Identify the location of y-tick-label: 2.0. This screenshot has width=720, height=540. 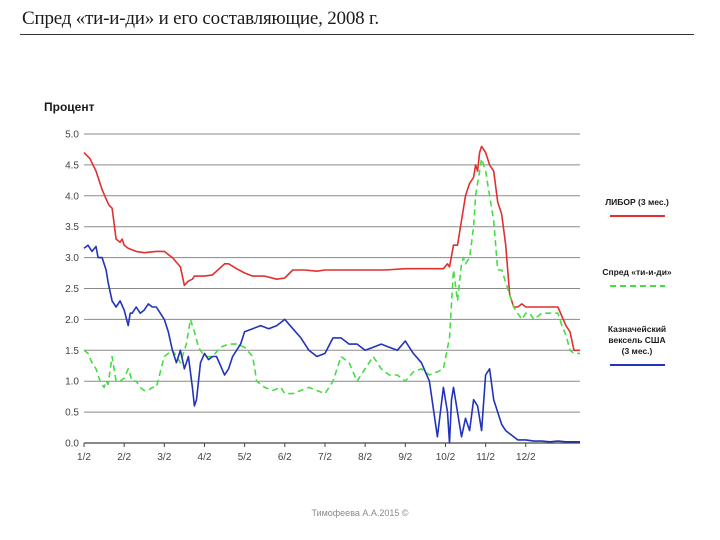
(72, 320).